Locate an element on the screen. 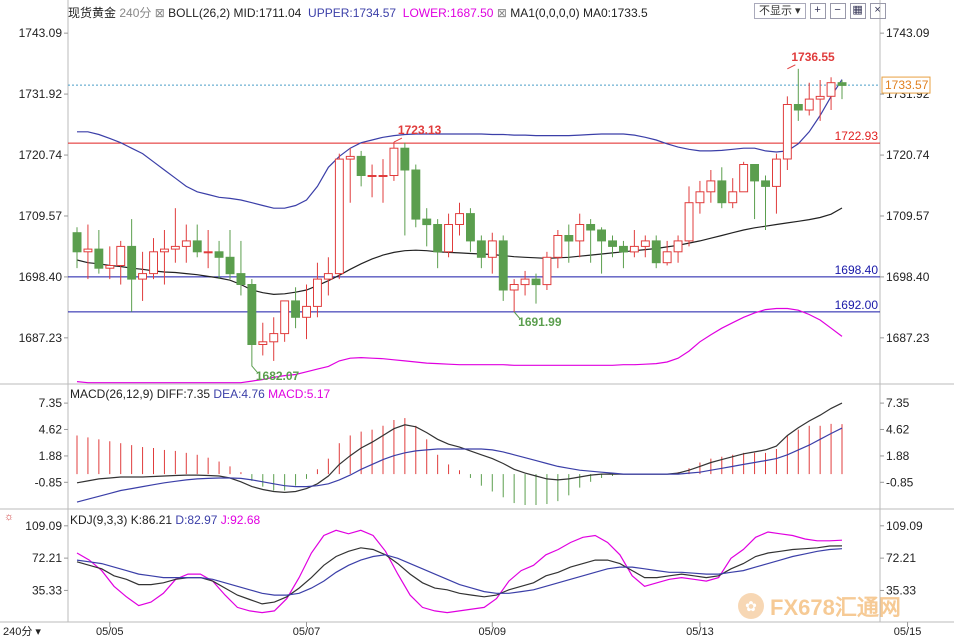 This screenshot has width=954, height=640. annotation-label: 1736.55 is located at coordinates (813, 57).